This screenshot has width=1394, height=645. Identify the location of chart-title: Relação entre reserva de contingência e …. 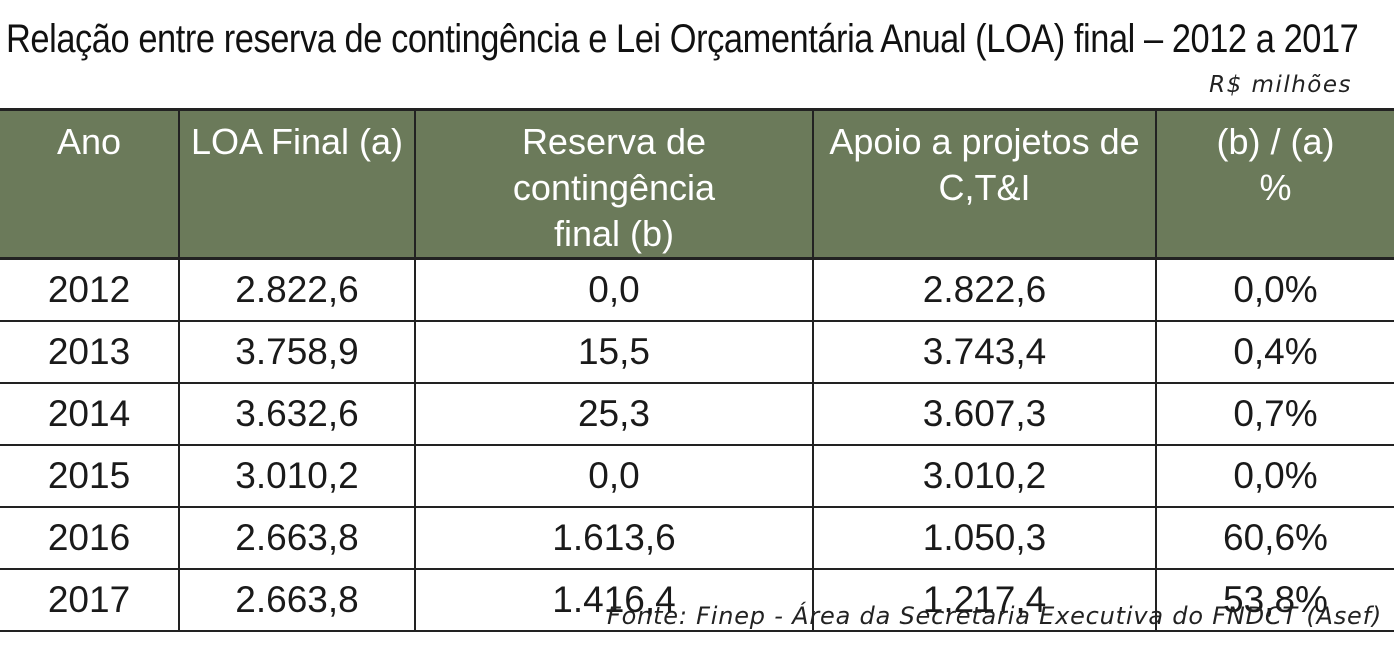
(682, 39).